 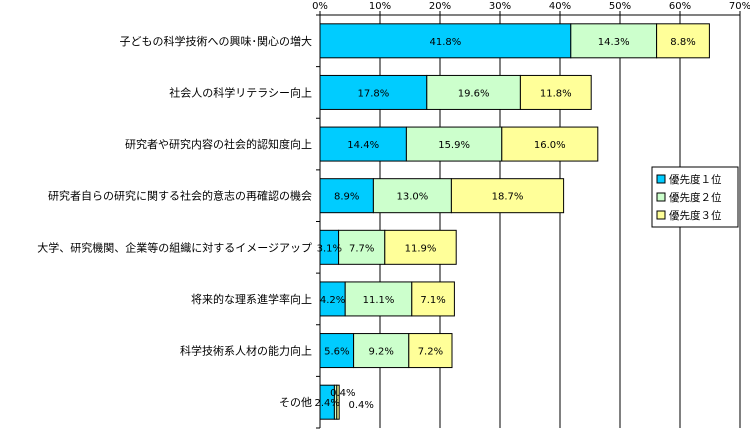 What do you see at coordinates (320, 6) in the screenshot?
I see `x-tick-label: 0%` at bounding box center [320, 6].